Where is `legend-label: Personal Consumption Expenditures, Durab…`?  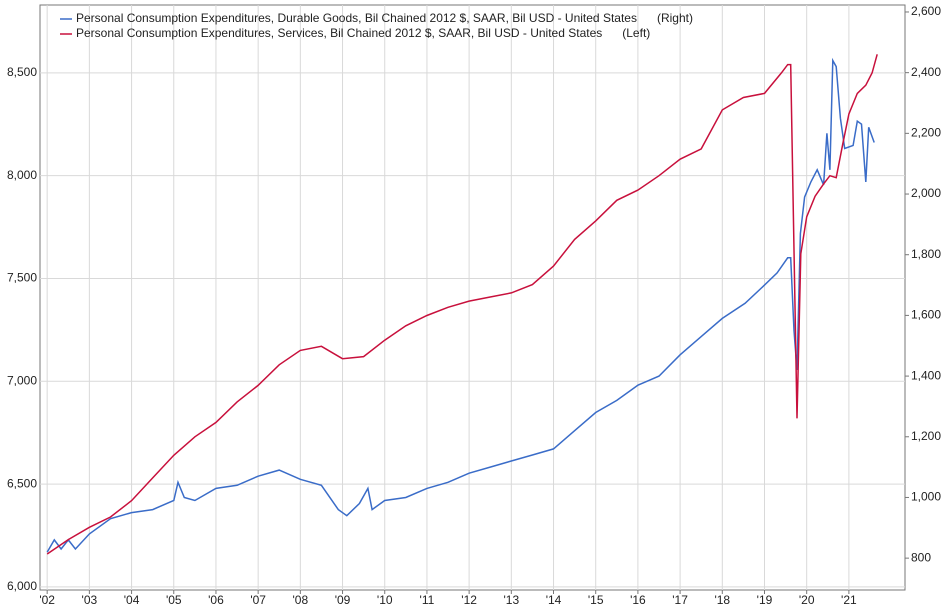
legend-label: Personal Consumption Expenditures, Durab… is located at coordinates (356, 18).